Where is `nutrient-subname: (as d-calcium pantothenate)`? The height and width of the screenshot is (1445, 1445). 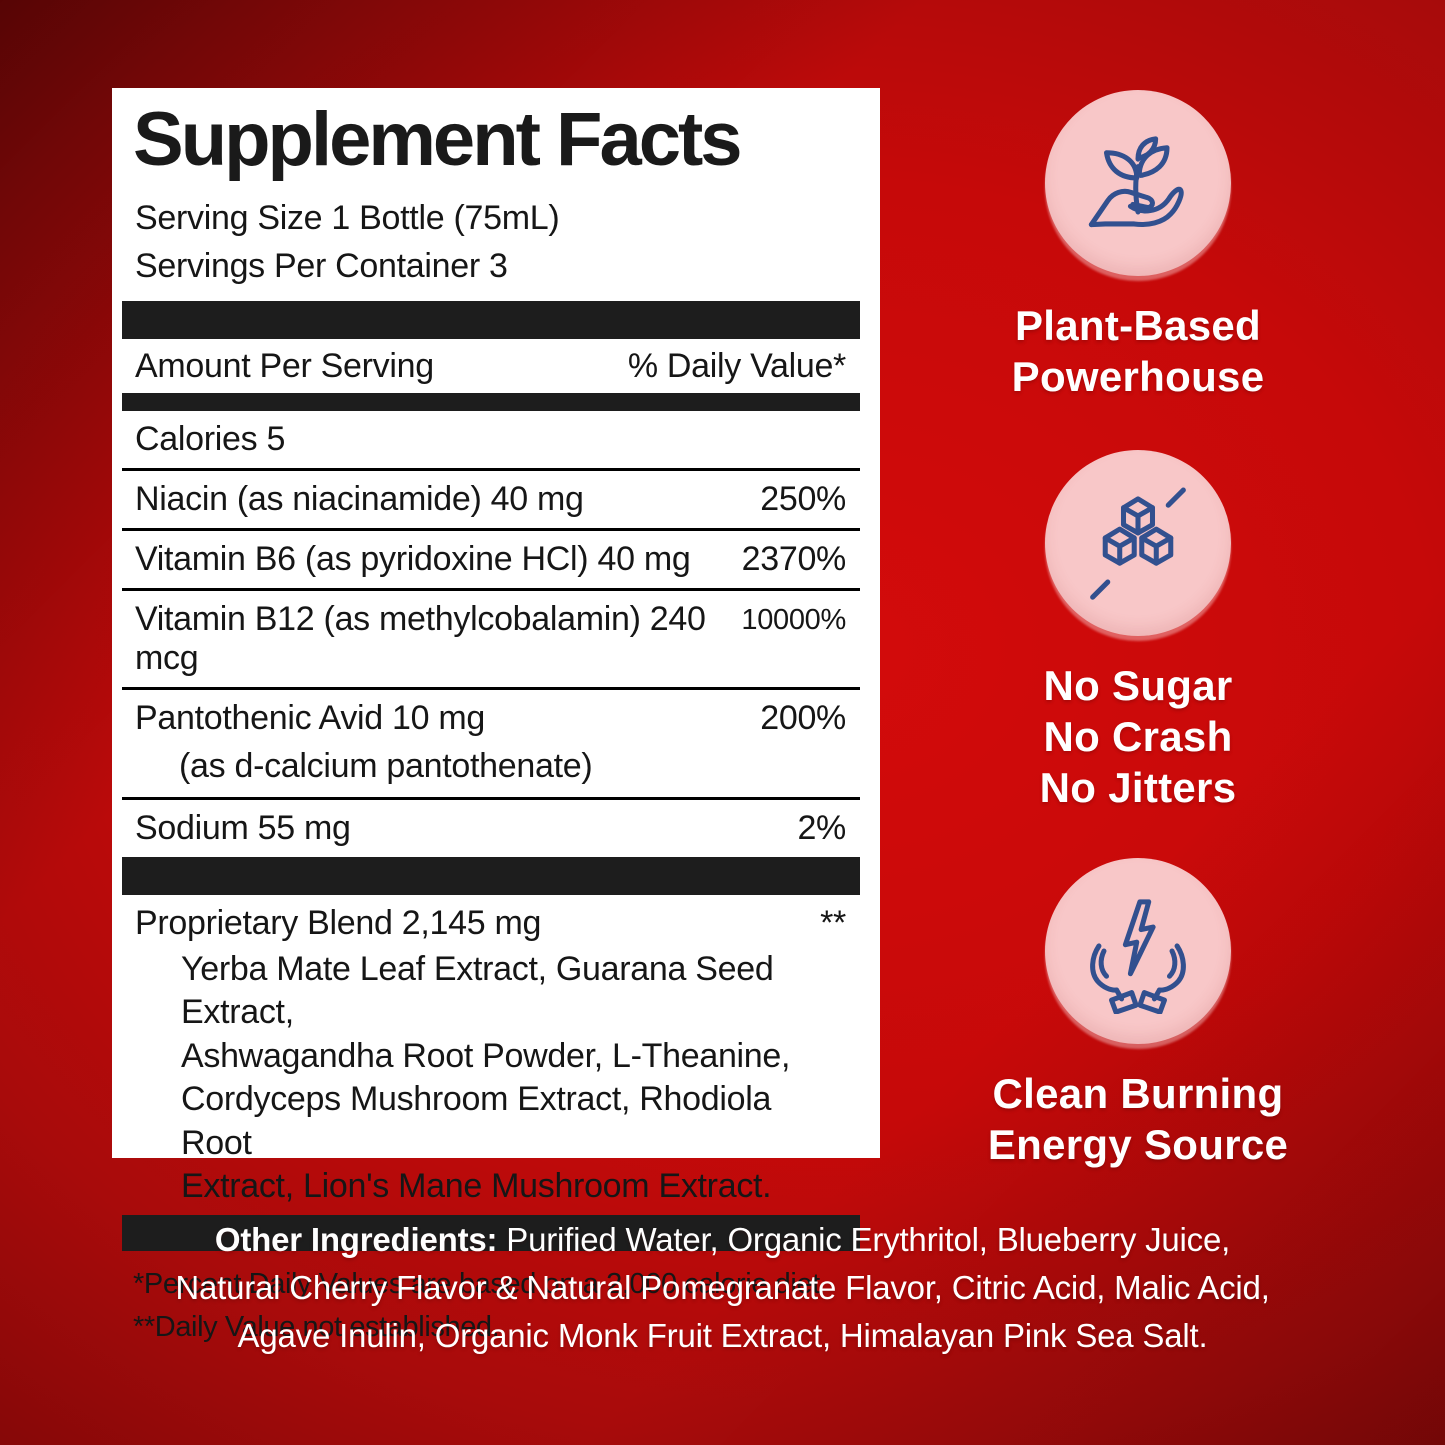 nutrient-subname: (as d-calcium pantothenate) is located at coordinates (386, 765).